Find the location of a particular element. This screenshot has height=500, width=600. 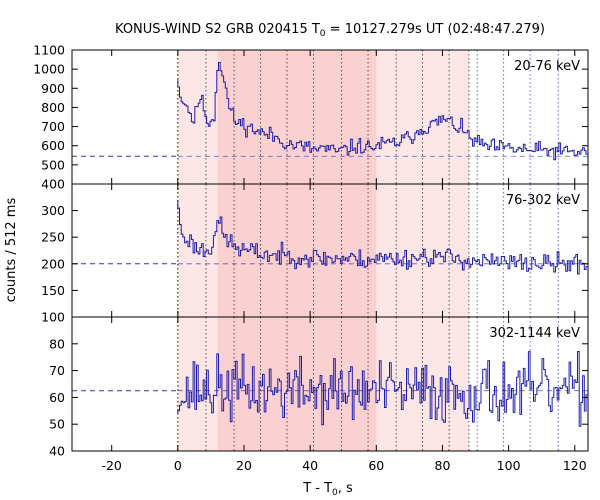

y-tick-label: 70 is located at coordinates (57, 370).